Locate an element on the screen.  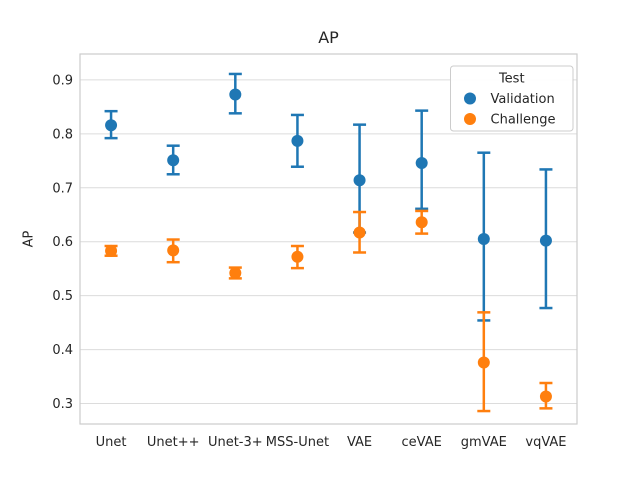
error-bar-validation-Unet is located at coordinates (111, 124).